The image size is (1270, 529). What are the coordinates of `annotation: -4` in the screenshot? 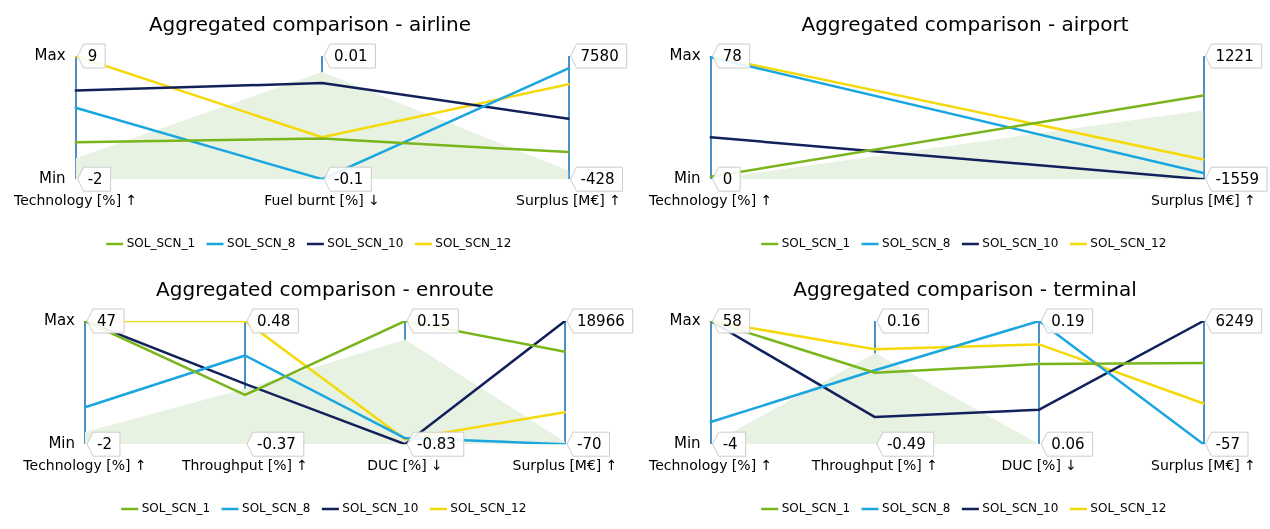 It's located at (730, 444).